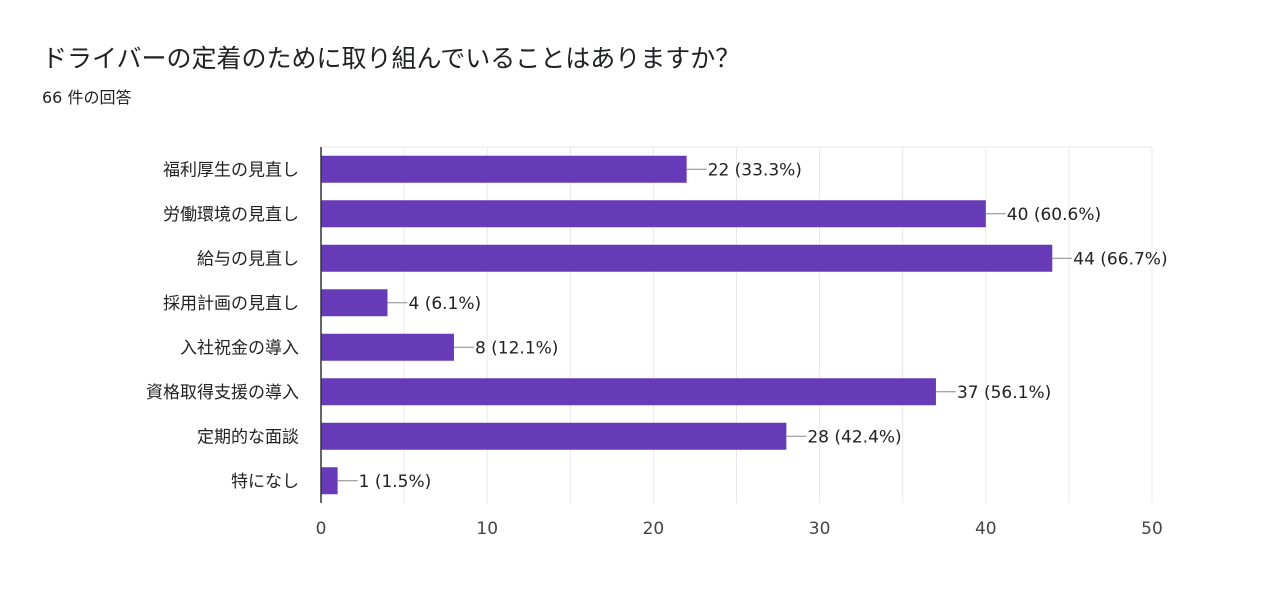 The height and width of the screenshot is (608, 1280). I want to click on category-label: 定期的な面談, so click(248, 437).